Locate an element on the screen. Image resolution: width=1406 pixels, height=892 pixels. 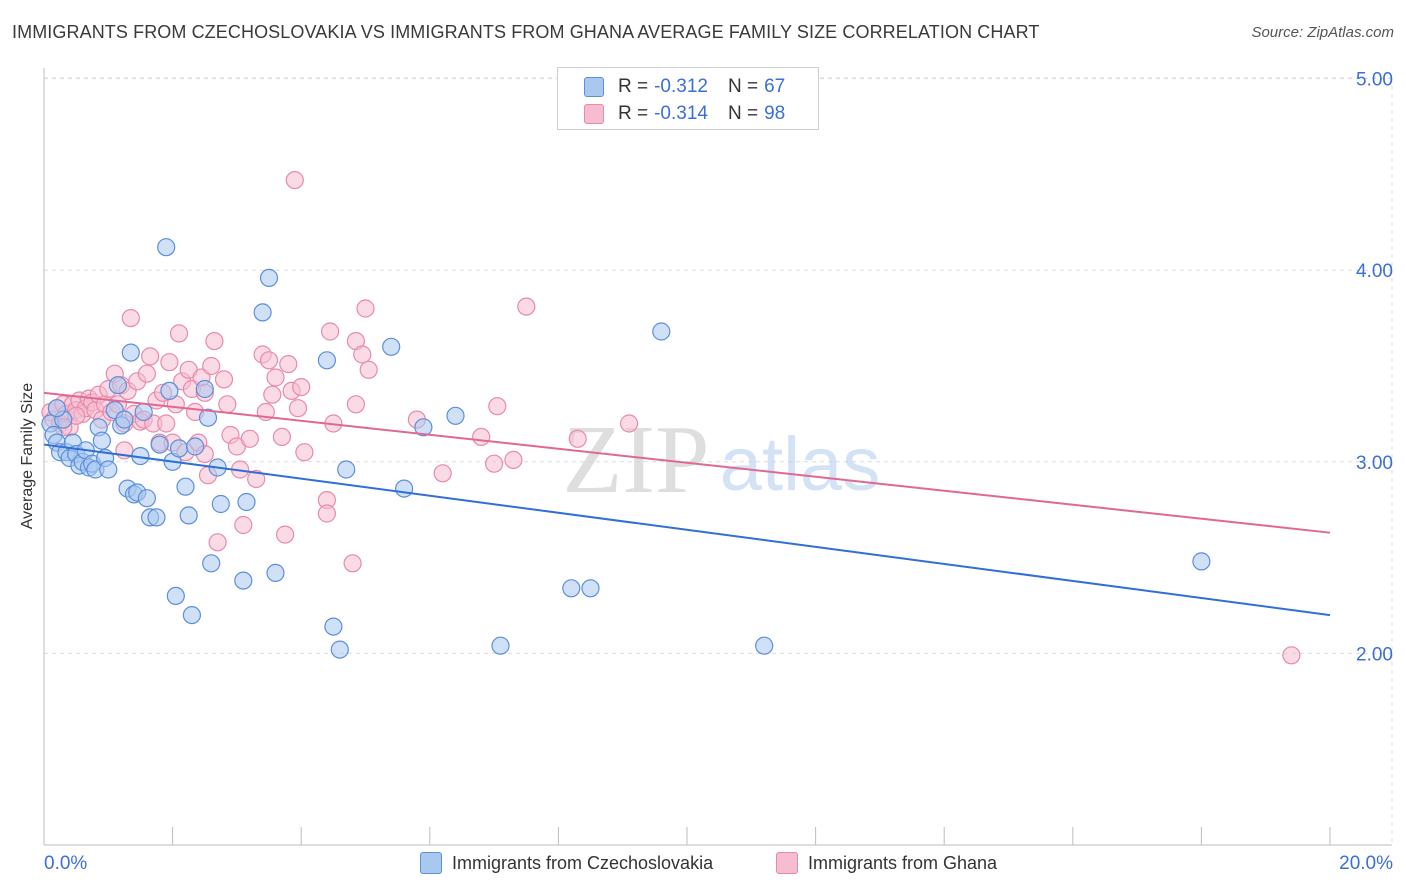
y-tick-label: 3.00 is located at coordinates (1374, 463).